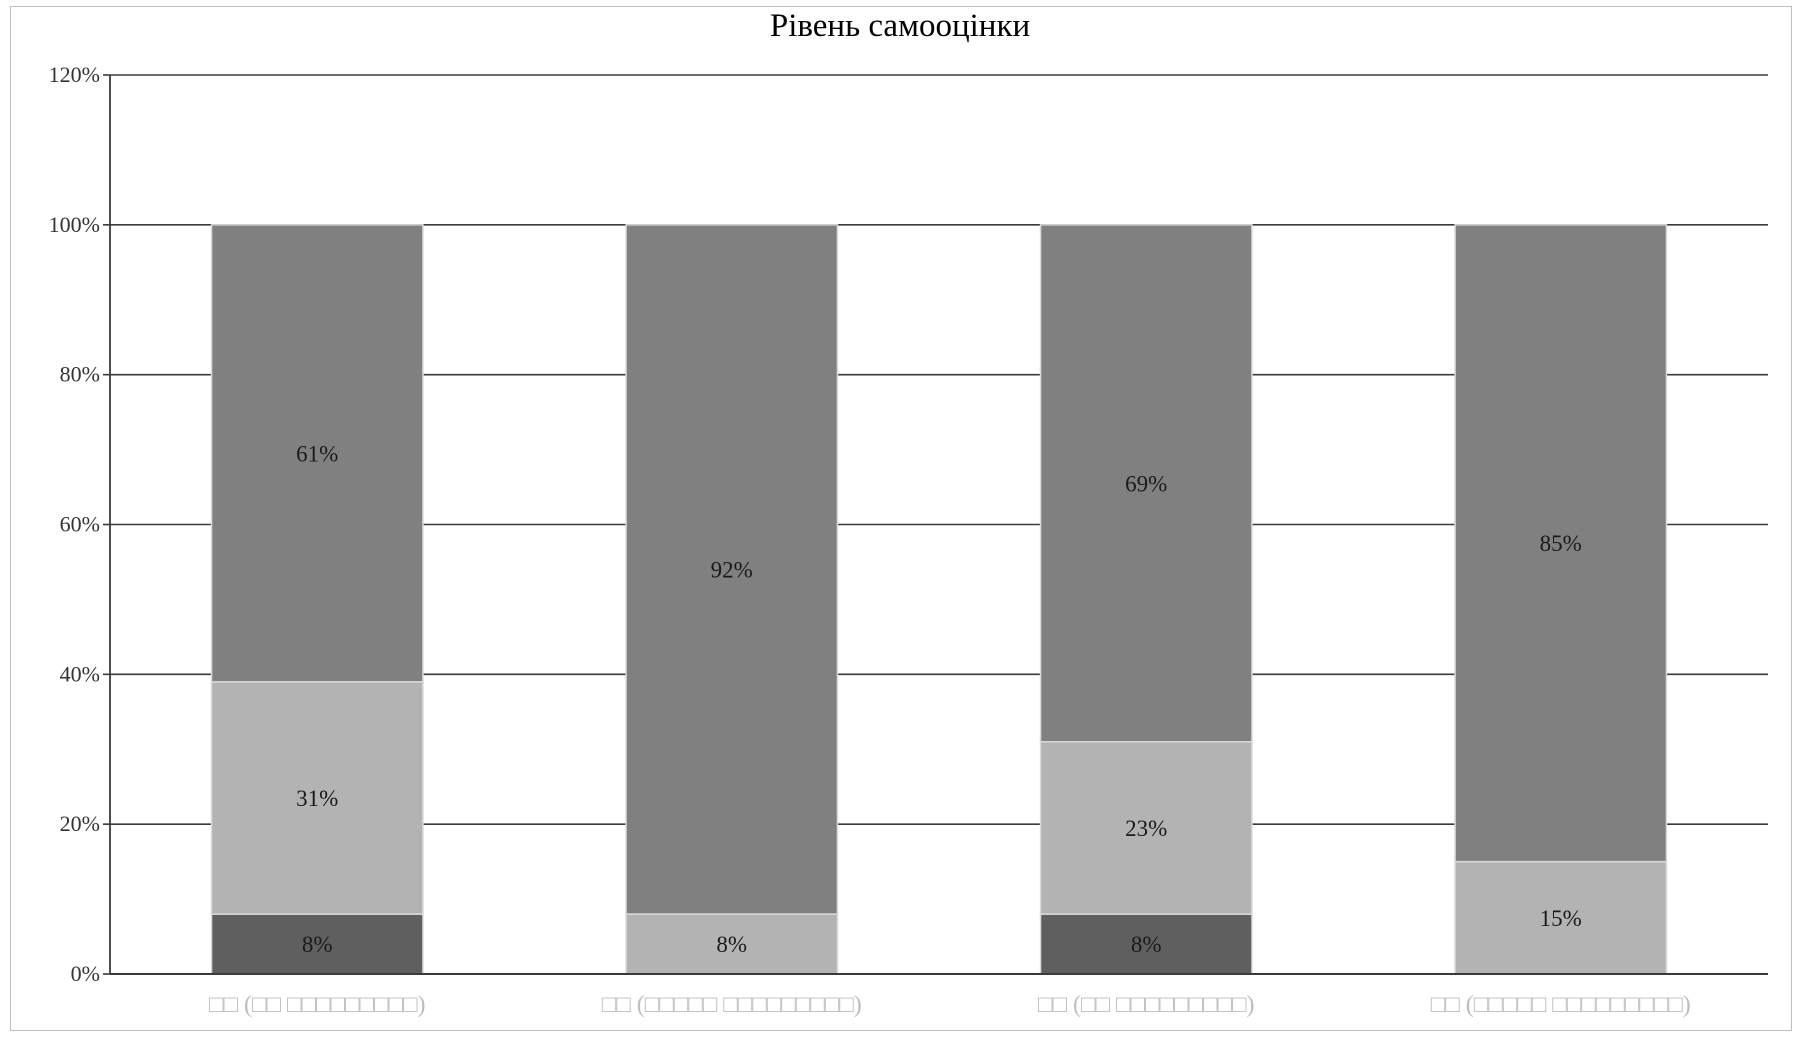 The image size is (1800, 1039). I want to click on data-label: 23%, so click(1146, 828).